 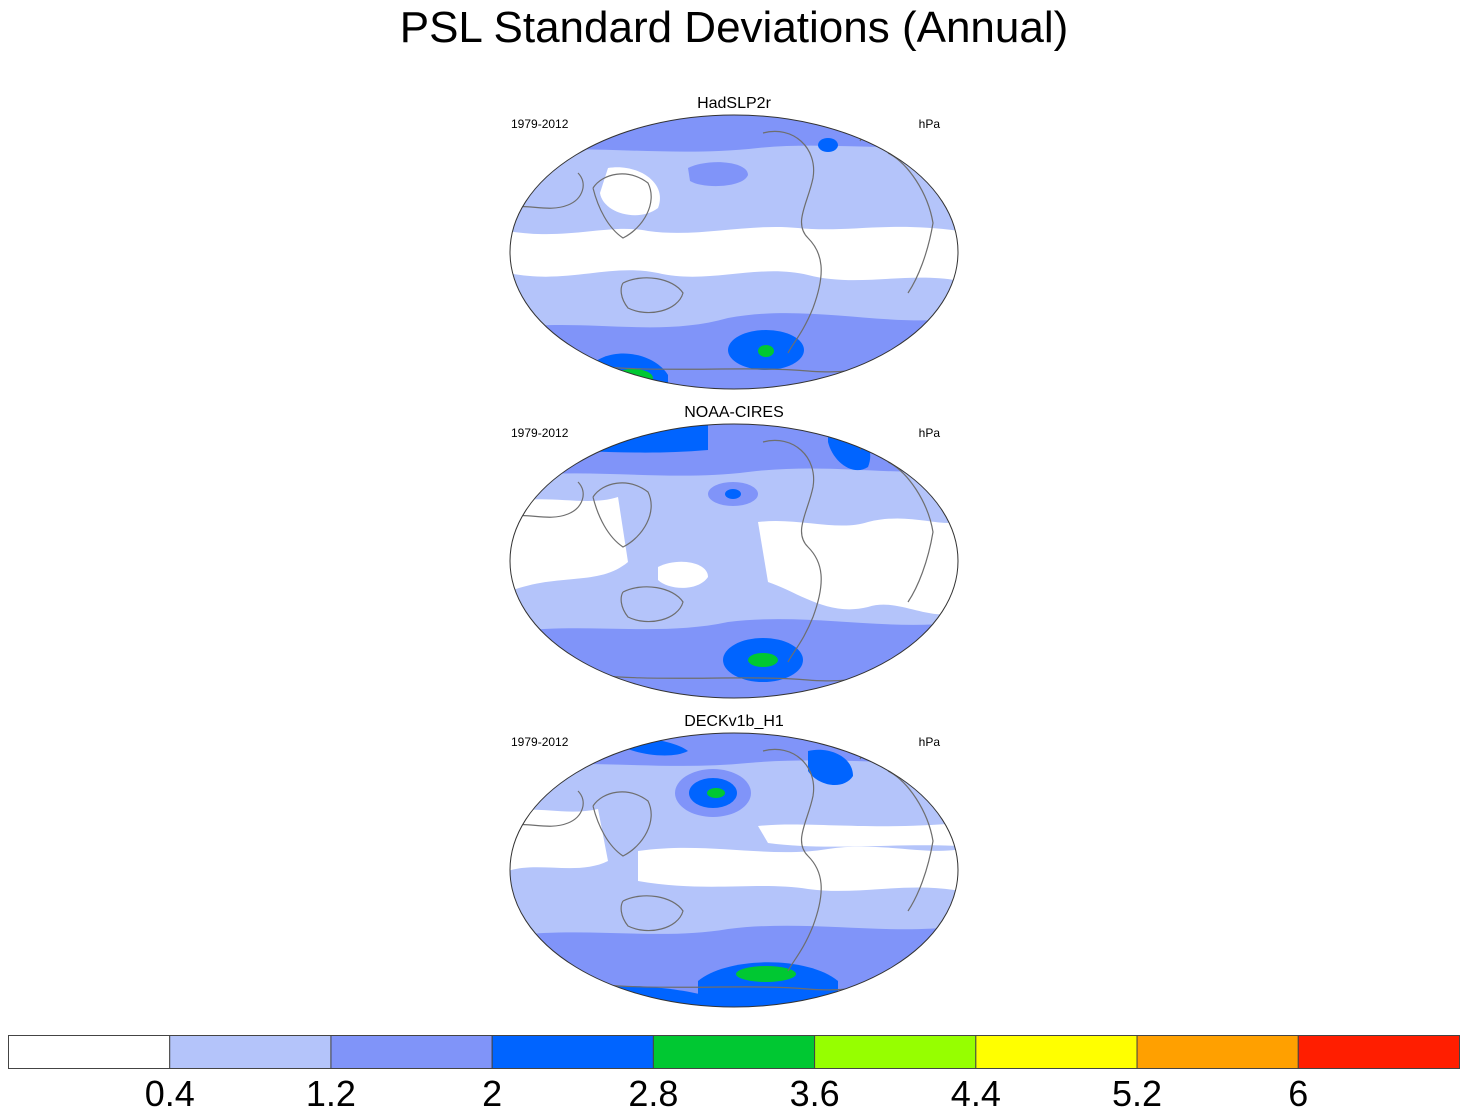 What do you see at coordinates (492, 1093) in the screenshot?
I see `colorbar-tick-label: 2` at bounding box center [492, 1093].